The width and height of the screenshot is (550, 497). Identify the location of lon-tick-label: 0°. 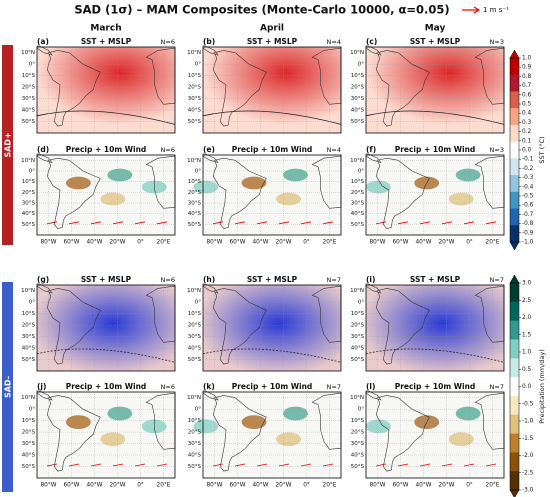
(140, 243).